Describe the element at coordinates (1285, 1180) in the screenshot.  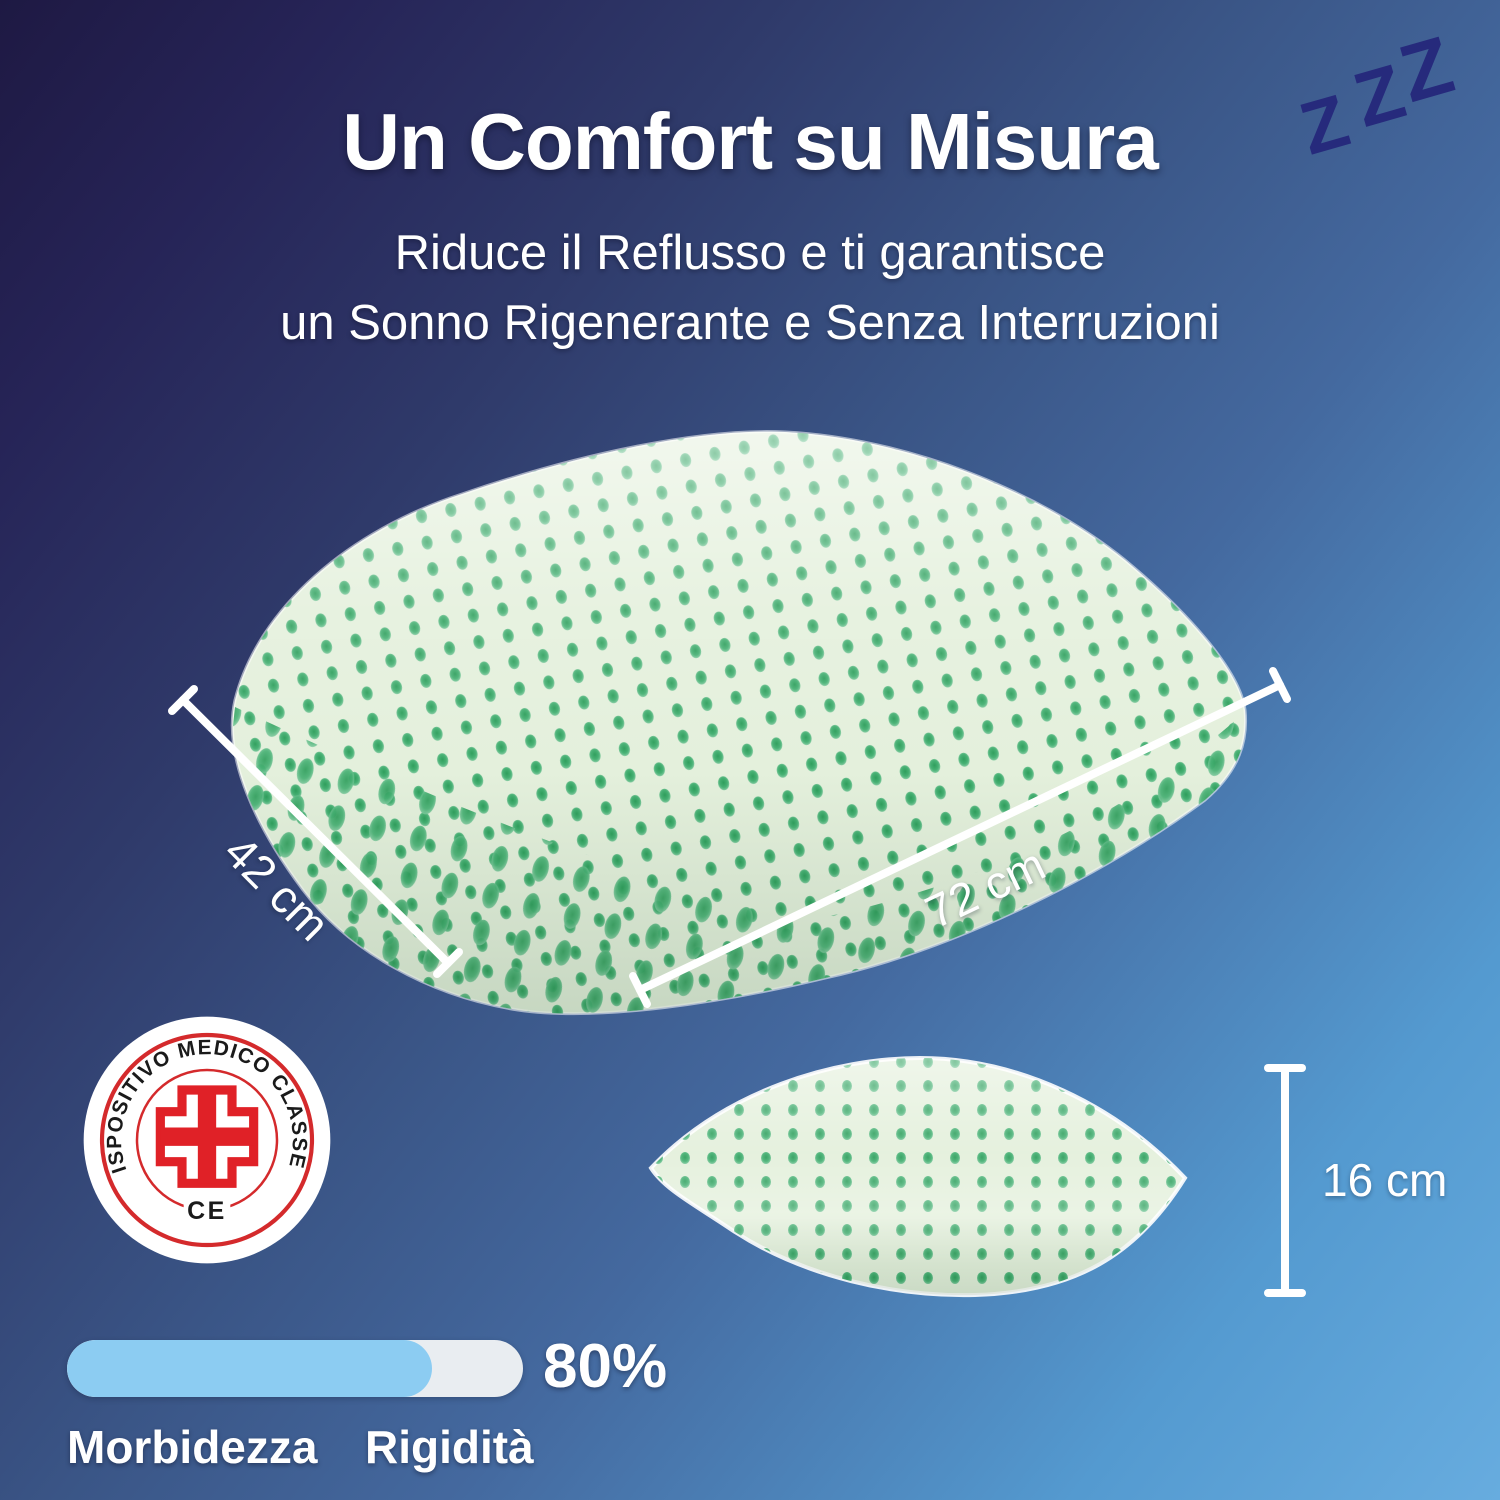
I see `height-dimension-line` at that location.